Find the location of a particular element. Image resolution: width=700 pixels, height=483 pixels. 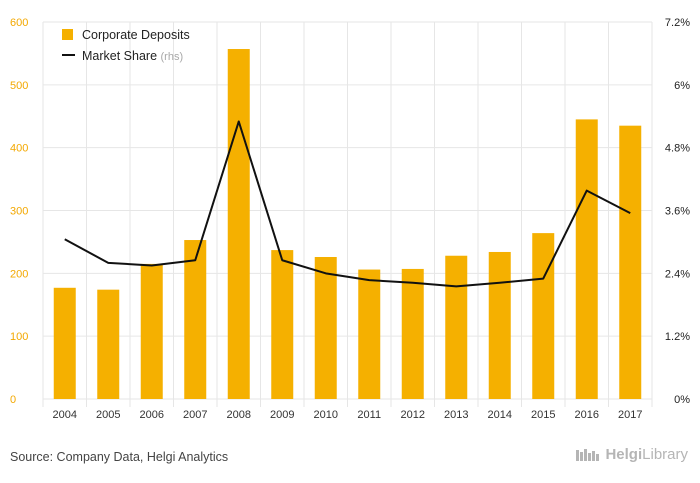

x-tick-label: 2016 is located at coordinates (587, 415).